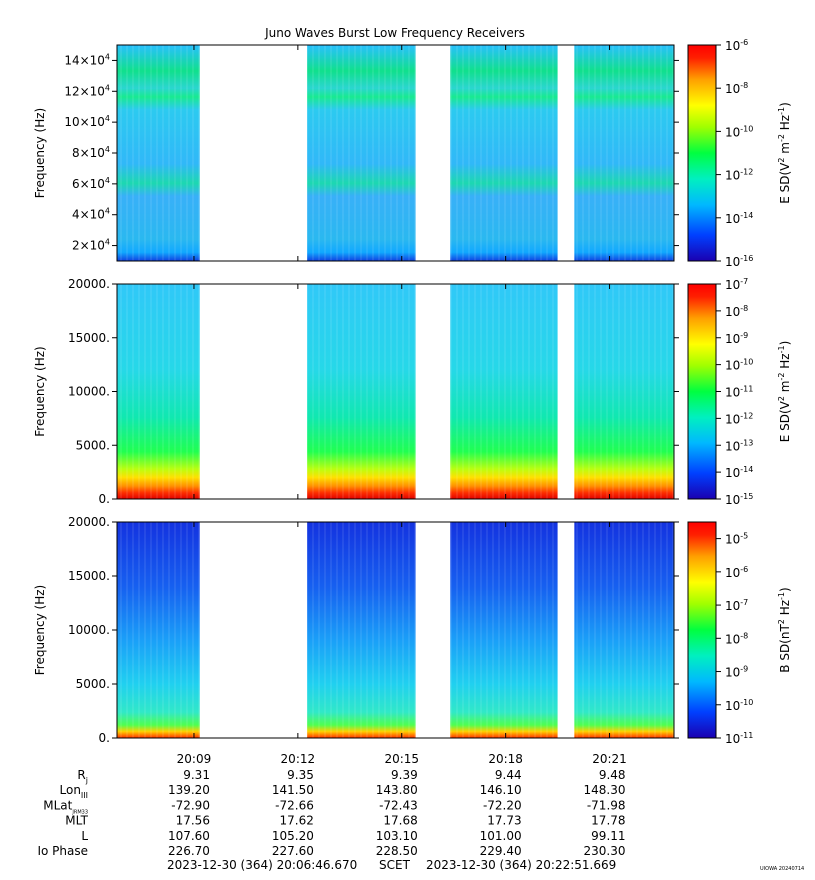 The width and height of the screenshot is (815, 880). I want to click on colorbar-tick-label: 10⁻¹³, so click(739, 445).